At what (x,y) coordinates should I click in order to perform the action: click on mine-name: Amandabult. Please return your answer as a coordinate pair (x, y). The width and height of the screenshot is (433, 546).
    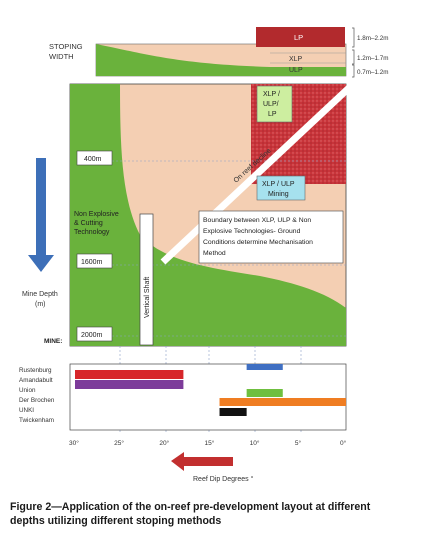
    Looking at the image, I should click on (36, 380).